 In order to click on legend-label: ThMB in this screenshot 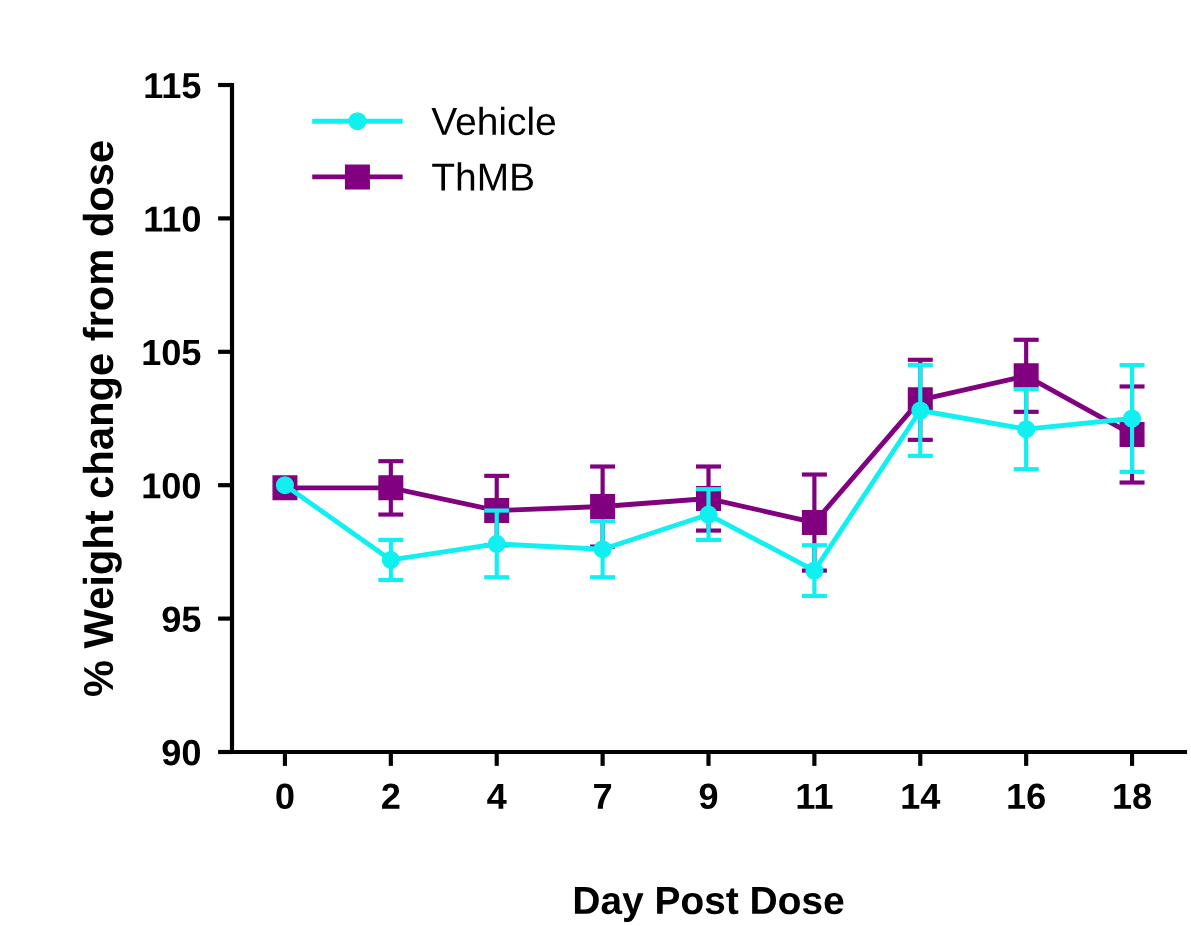, I will do `click(482, 176)`.